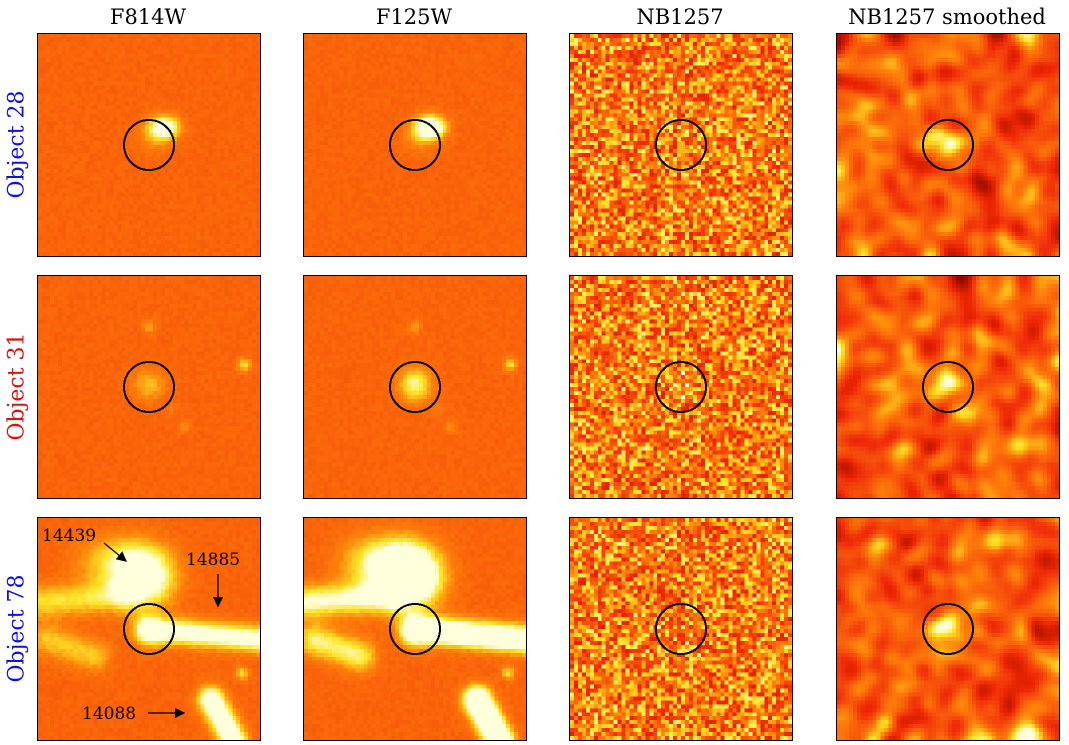 This screenshot has width=1069, height=745. I want to click on panel-object-28-f125w, so click(415, 145).